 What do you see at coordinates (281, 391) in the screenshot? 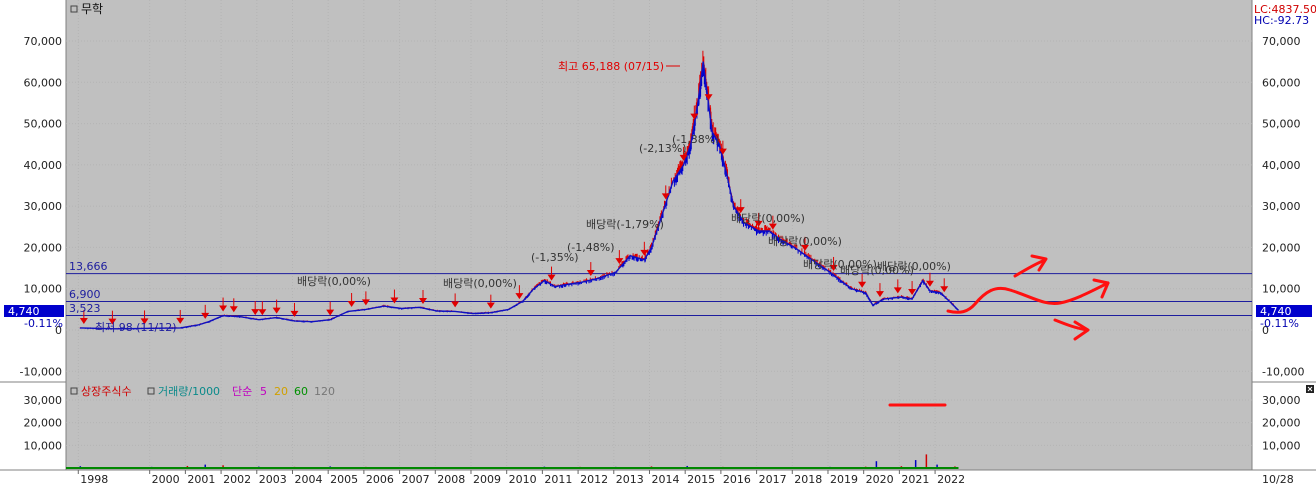
I see `legend-ma20: 20` at bounding box center [281, 391].